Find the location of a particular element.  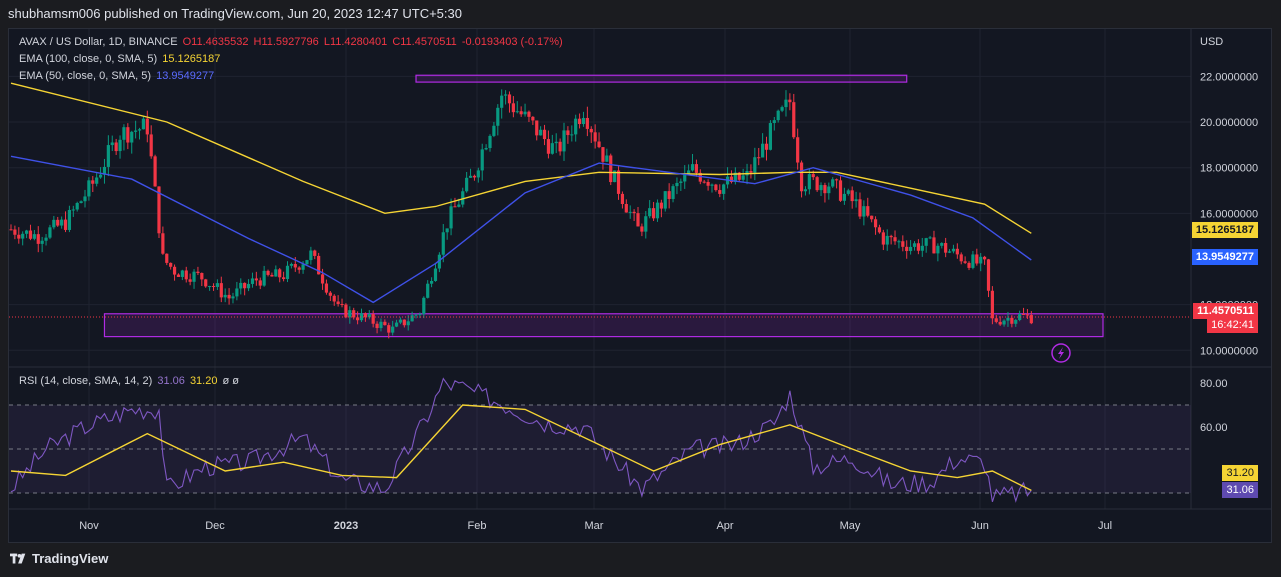

ema50-legend: EMA (50, close, 0, SMA, 5) 13.9549277 is located at coordinates (117, 76).